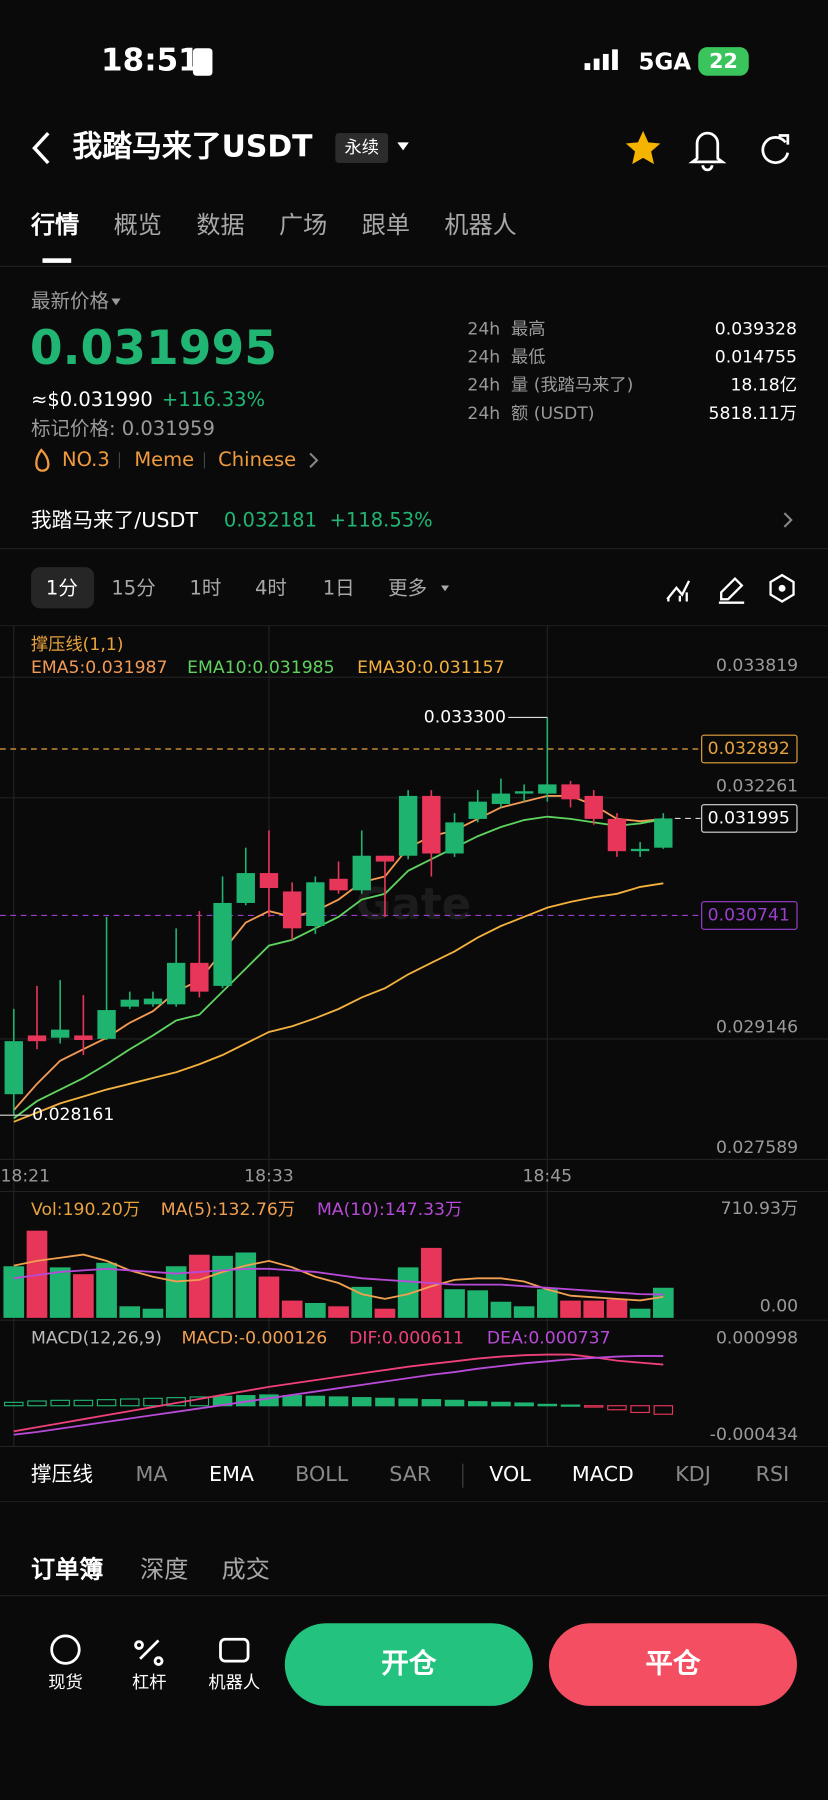  What do you see at coordinates (42, 460) in the screenshot?
I see `fire-icon` at bounding box center [42, 460].